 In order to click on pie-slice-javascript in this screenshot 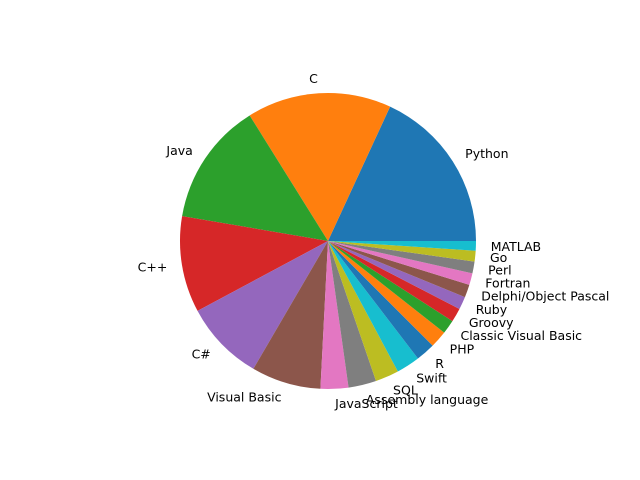, I will do `click(334, 315)`.